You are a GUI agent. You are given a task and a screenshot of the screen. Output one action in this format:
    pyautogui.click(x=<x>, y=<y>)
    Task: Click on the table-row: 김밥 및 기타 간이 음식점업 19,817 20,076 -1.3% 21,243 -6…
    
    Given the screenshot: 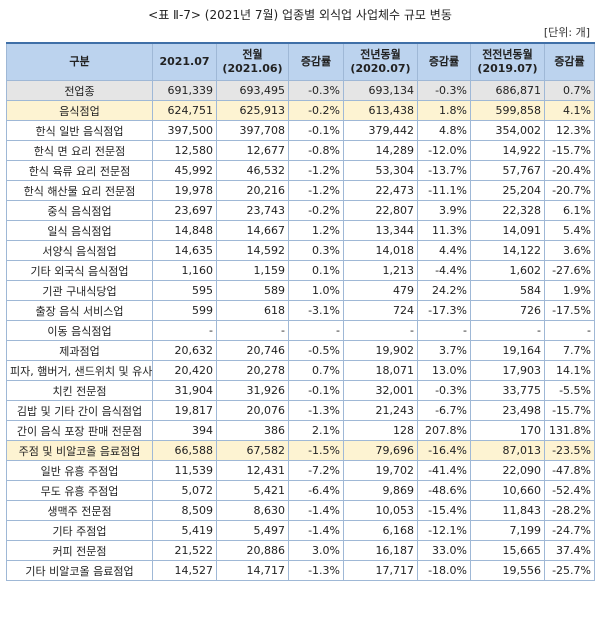 What is the action you would take?
    pyautogui.click(x=300, y=410)
    